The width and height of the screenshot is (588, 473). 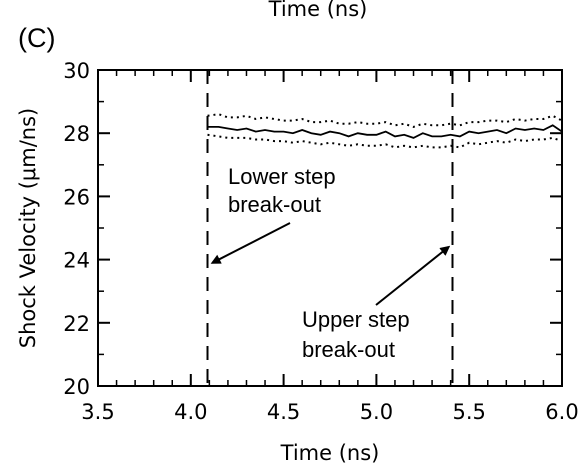 I want to click on y-tick-label: 24, so click(x=76, y=261).